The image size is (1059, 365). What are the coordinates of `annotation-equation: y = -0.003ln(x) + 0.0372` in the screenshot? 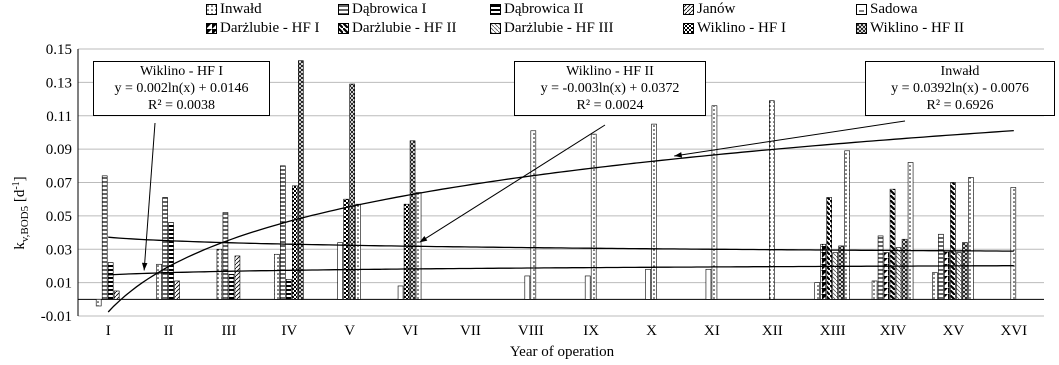 It's located at (610, 88).